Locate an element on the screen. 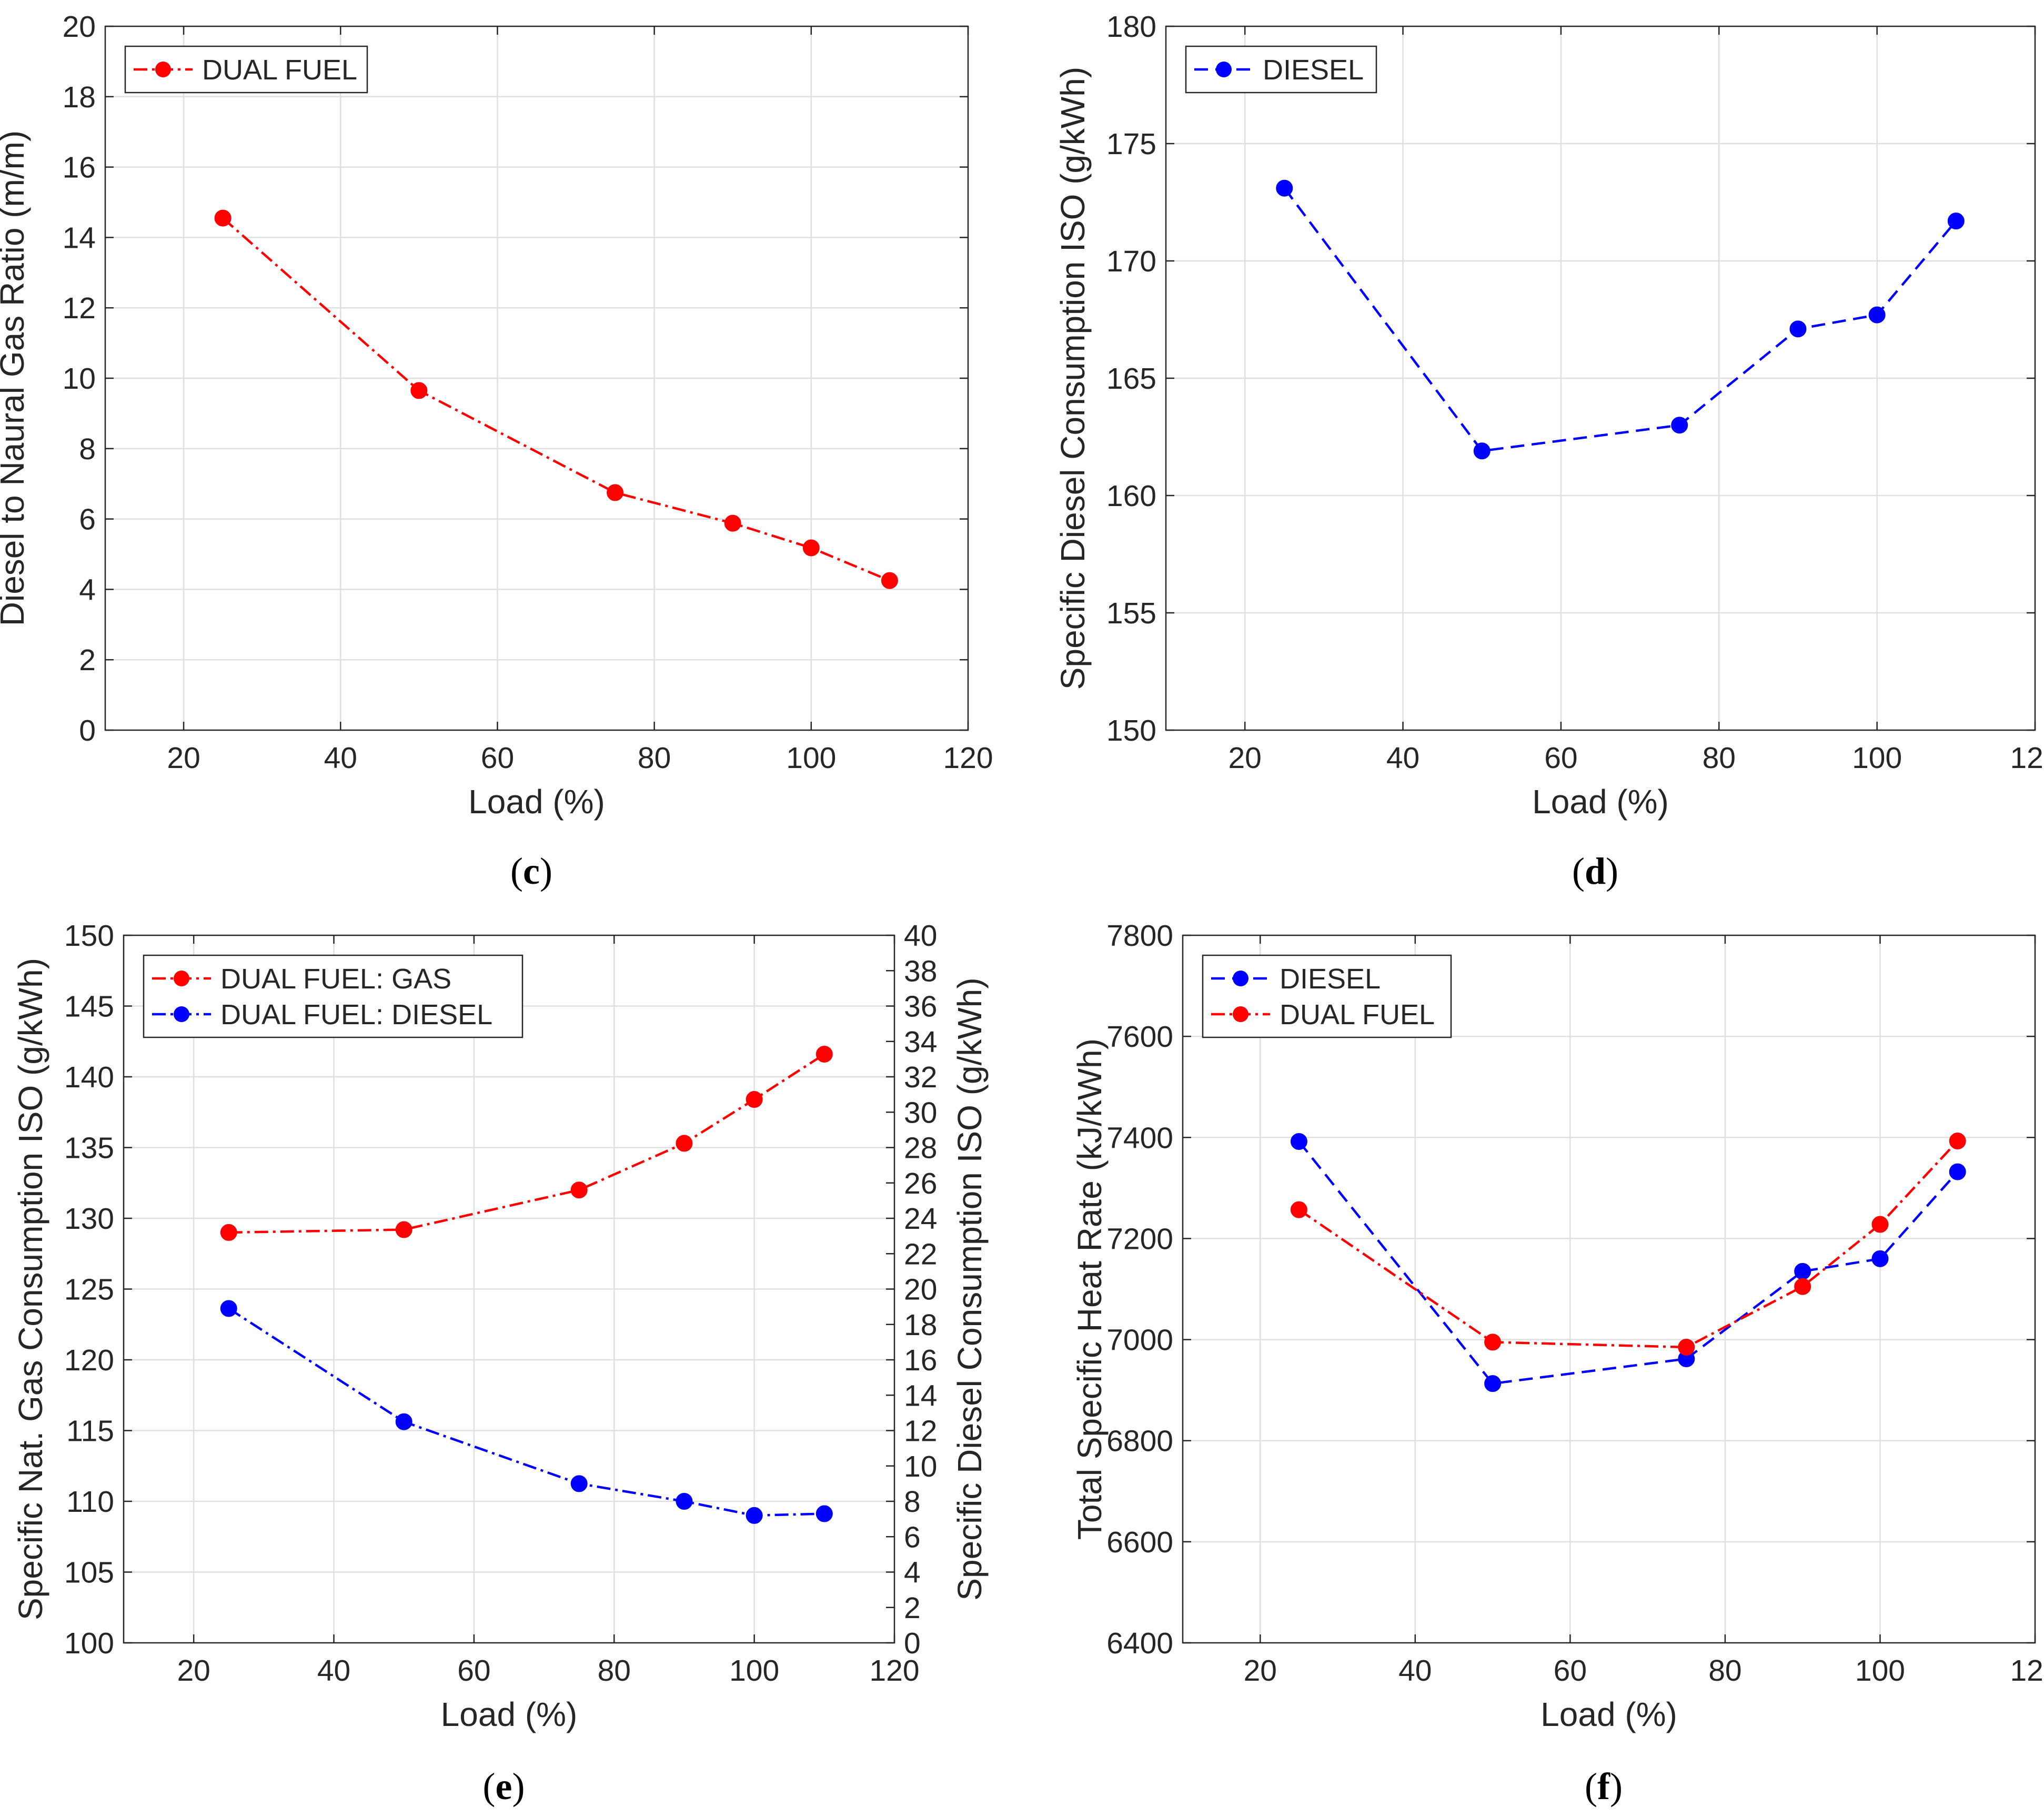  y2-tick-label: 6 is located at coordinates (912, 1537).